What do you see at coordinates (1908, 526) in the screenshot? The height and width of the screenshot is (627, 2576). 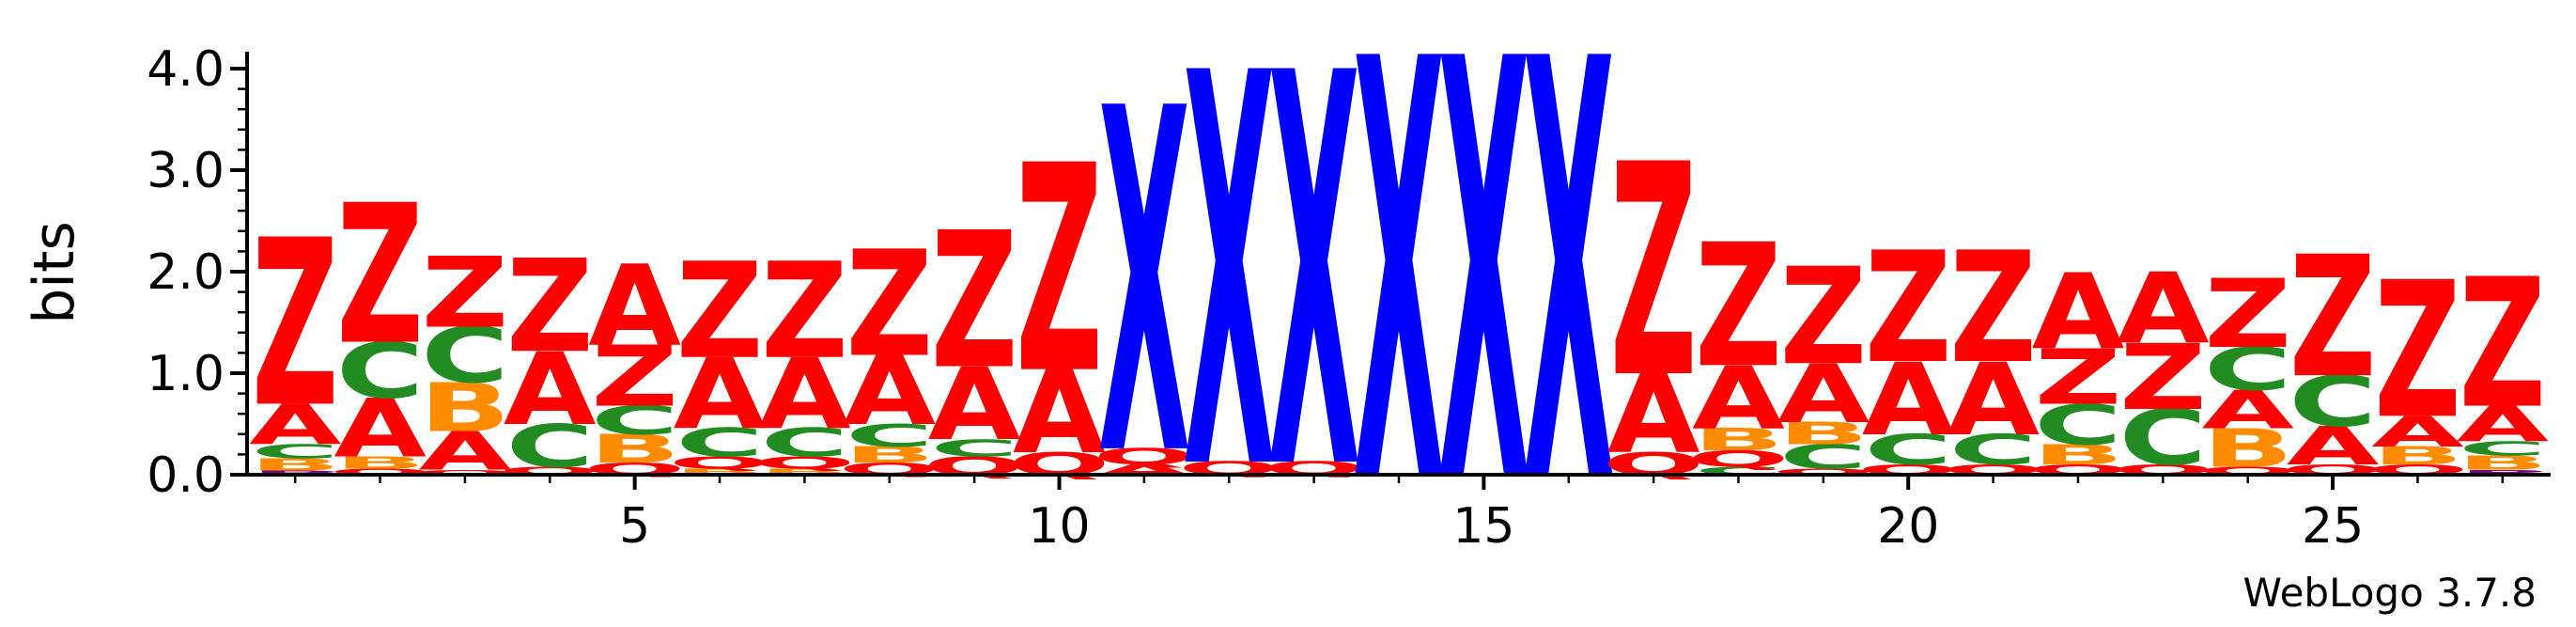 I see `x-tick-label: 20` at bounding box center [1908, 526].